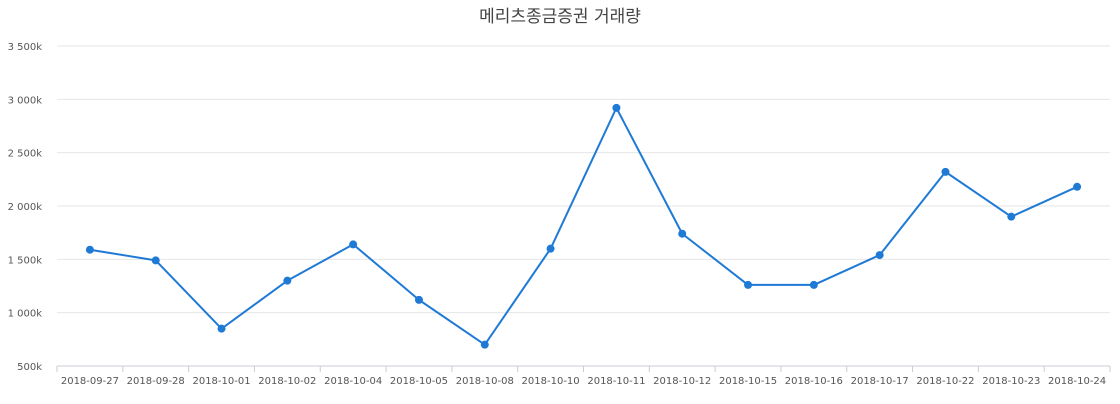  What do you see at coordinates (485, 381) in the screenshot?
I see `x-tick-label: 2018-10-08` at bounding box center [485, 381].